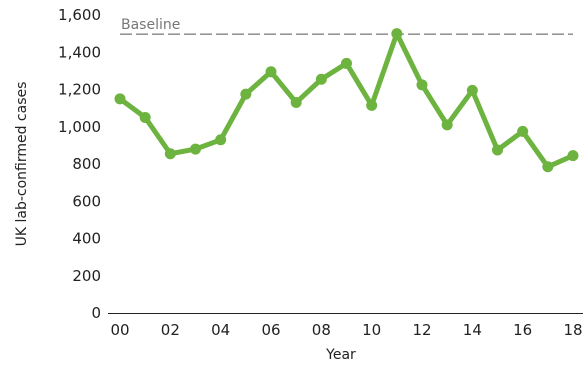 The image size is (584, 367). Describe the element at coordinates (22, 164) in the screenshot. I see `y-axis-title: UK lab-confirmed cases` at that location.